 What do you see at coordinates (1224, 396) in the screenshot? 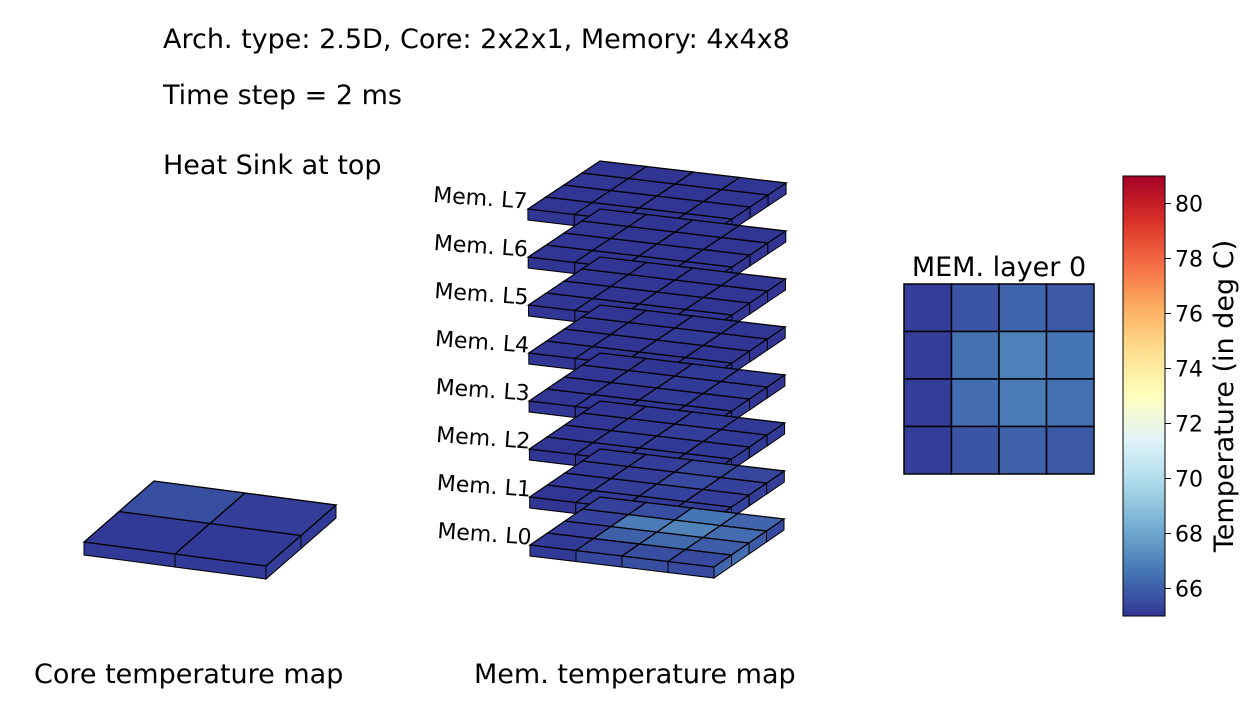
I see `colorbar-label: Temperature (in deg C)` at bounding box center [1224, 396].